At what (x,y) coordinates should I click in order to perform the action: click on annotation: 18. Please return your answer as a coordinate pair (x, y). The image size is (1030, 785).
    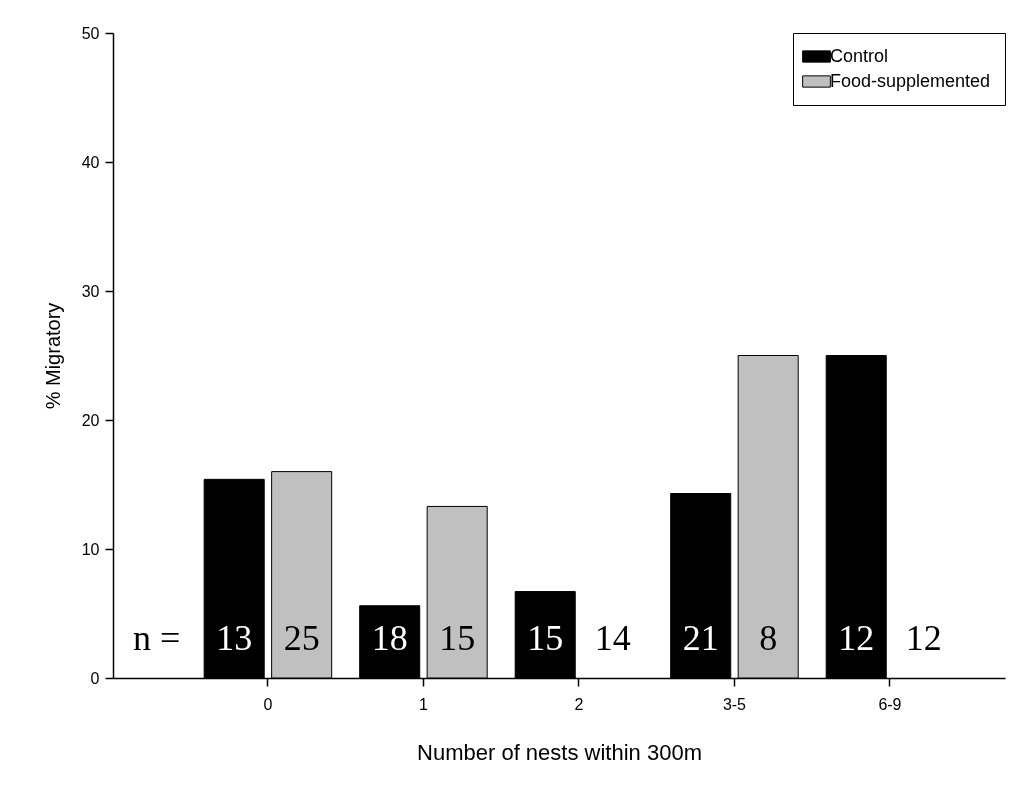
    Looking at the image, I should click on (389, 638).